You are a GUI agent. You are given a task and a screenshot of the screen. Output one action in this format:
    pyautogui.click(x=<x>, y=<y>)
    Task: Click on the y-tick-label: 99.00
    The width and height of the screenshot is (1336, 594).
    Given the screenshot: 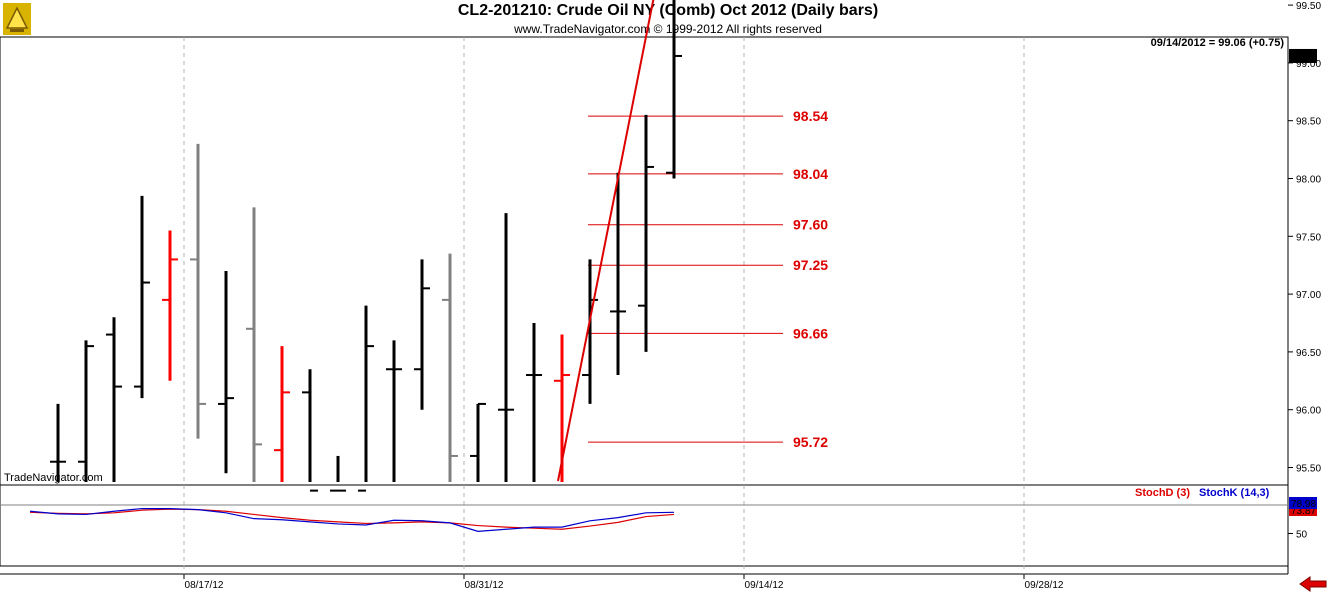 What is the action you would take?
    pyautogui.click(x=1308, y=64)
    